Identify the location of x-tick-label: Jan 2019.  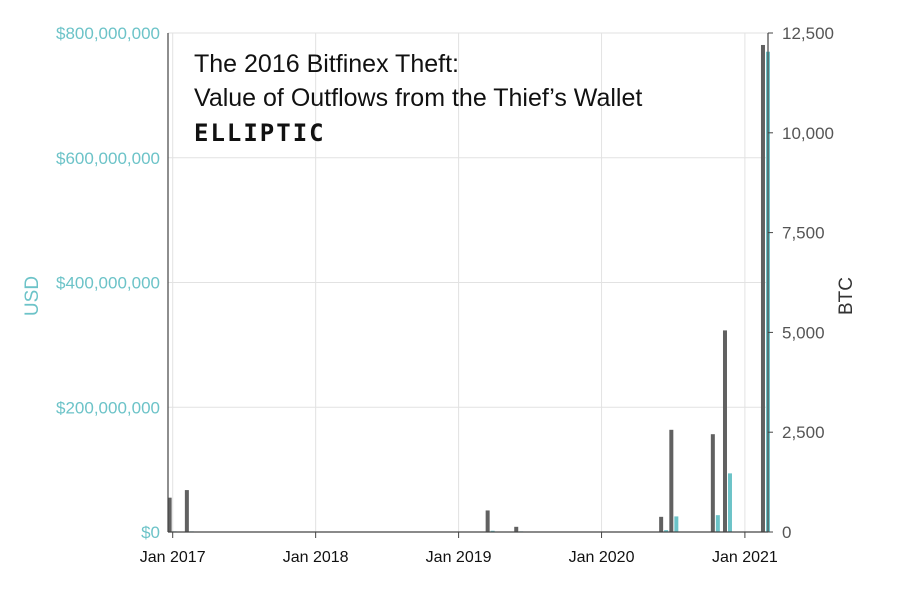
(459, 557).